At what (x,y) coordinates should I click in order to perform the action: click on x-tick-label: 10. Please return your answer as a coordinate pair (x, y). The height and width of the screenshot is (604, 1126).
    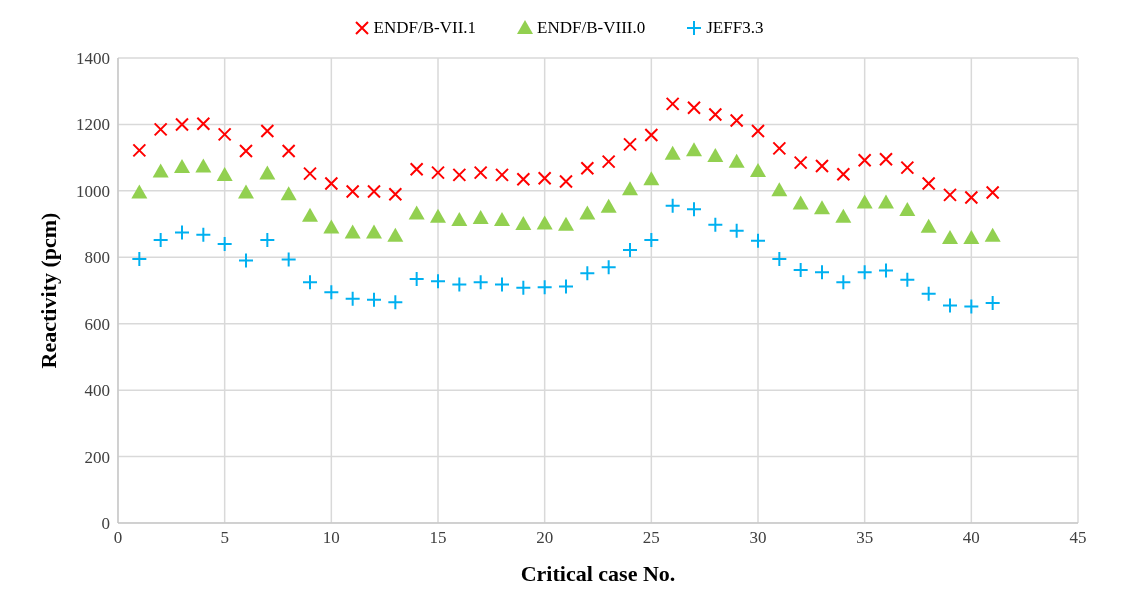
    Looking at the image, I should click on (331, 538).